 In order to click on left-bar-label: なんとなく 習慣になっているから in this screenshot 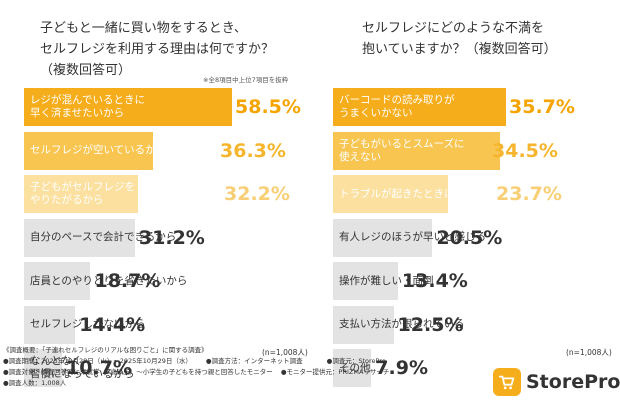, I will do `click(82, 367)`.